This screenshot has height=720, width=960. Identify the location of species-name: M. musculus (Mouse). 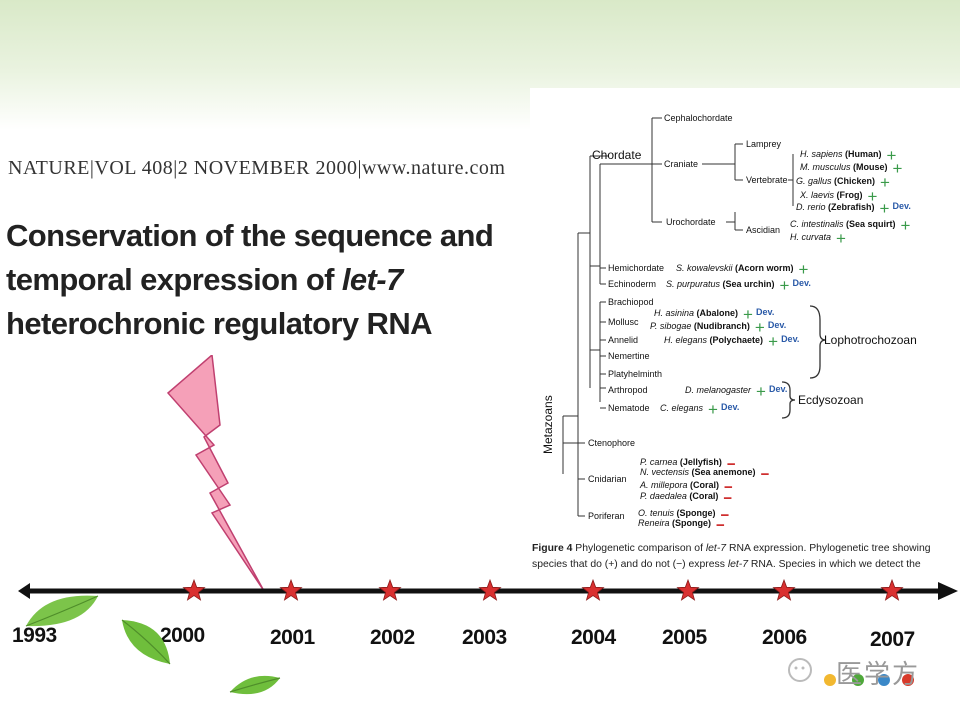
(844, 167).